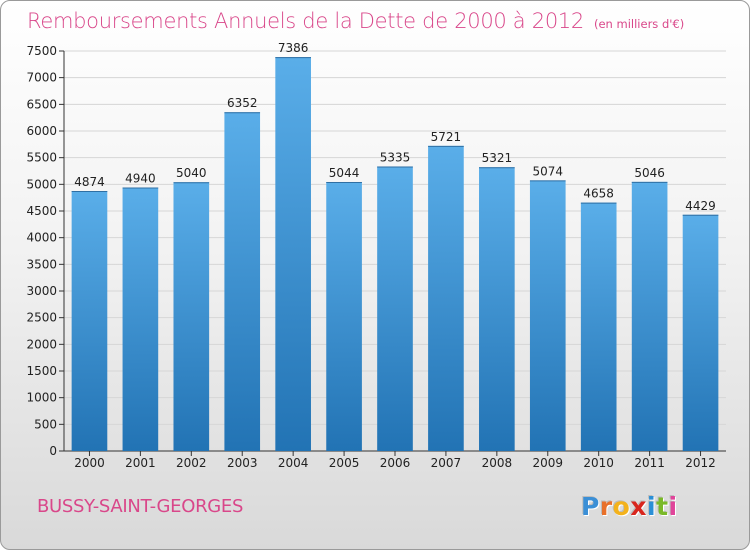 The width and height of the screenshot is (750, 550). Describe the element at coordinates (140, 179) in the screenshot. I see `bar-value-label: 4940` at that location.